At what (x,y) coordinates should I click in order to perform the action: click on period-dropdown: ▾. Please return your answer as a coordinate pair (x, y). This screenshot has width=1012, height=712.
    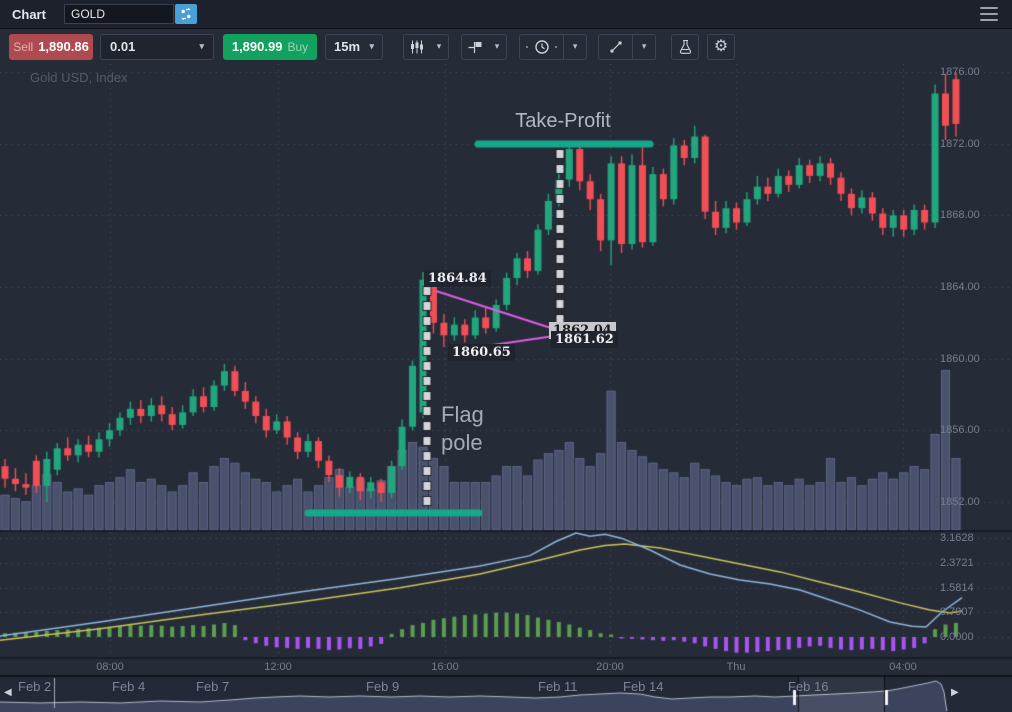
    Looking at the image, I should click on (553, 46).